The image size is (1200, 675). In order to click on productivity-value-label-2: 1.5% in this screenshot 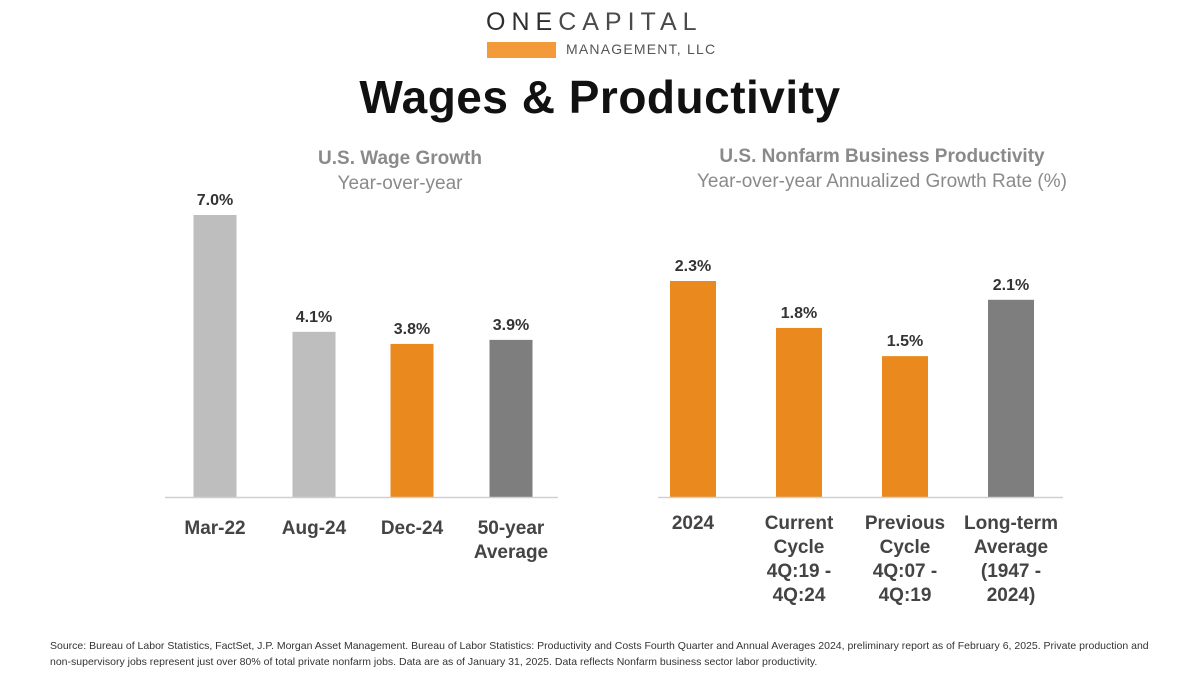, I will do `click(905, 341)`.